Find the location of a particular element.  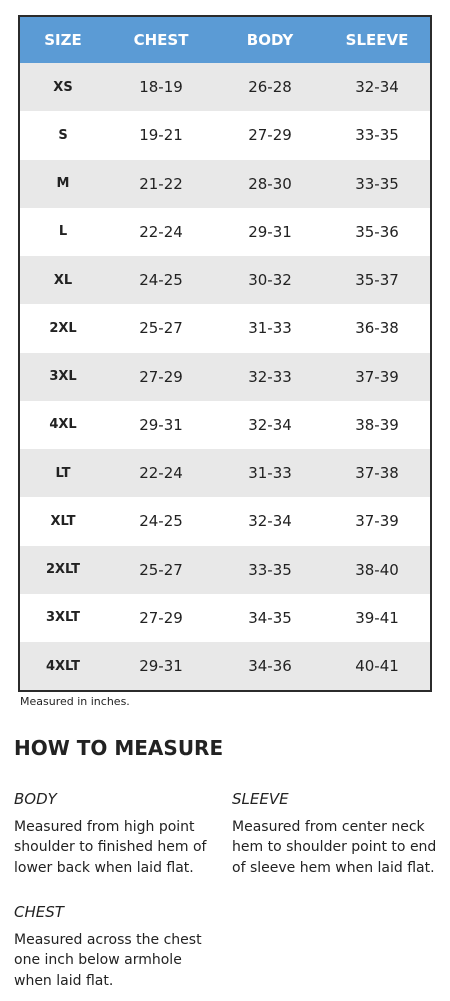

table-cell: 40-41 is located at coordinates (377, 666).